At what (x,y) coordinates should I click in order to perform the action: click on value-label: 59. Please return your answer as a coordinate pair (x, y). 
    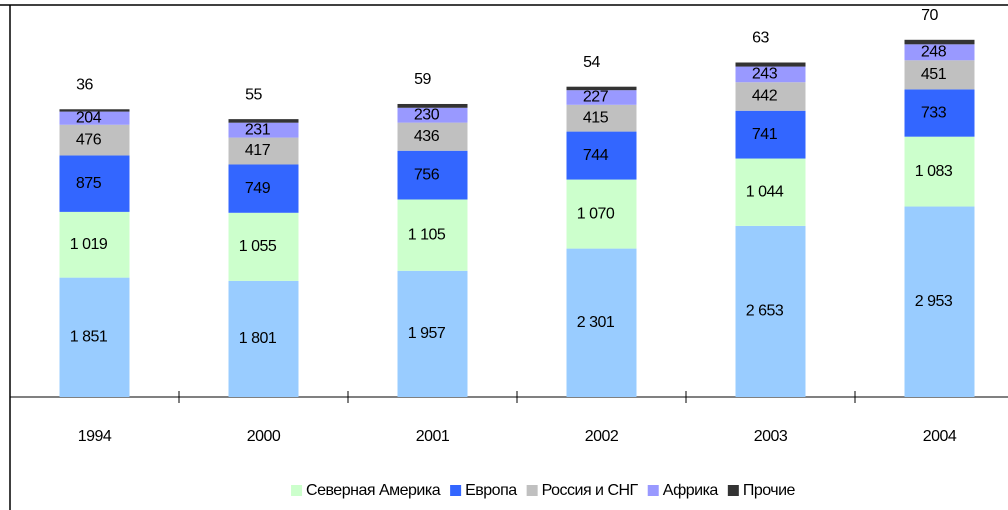
    Looking at the image, I should click on (422, 79).